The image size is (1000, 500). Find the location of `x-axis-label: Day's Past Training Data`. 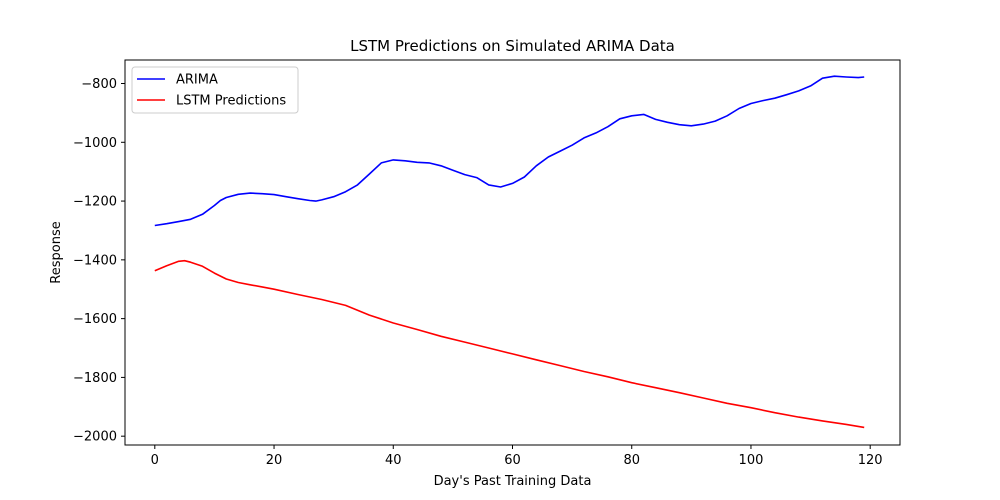

x-axis-label: Day's Past Training Data is located at coordinates (513, 481).